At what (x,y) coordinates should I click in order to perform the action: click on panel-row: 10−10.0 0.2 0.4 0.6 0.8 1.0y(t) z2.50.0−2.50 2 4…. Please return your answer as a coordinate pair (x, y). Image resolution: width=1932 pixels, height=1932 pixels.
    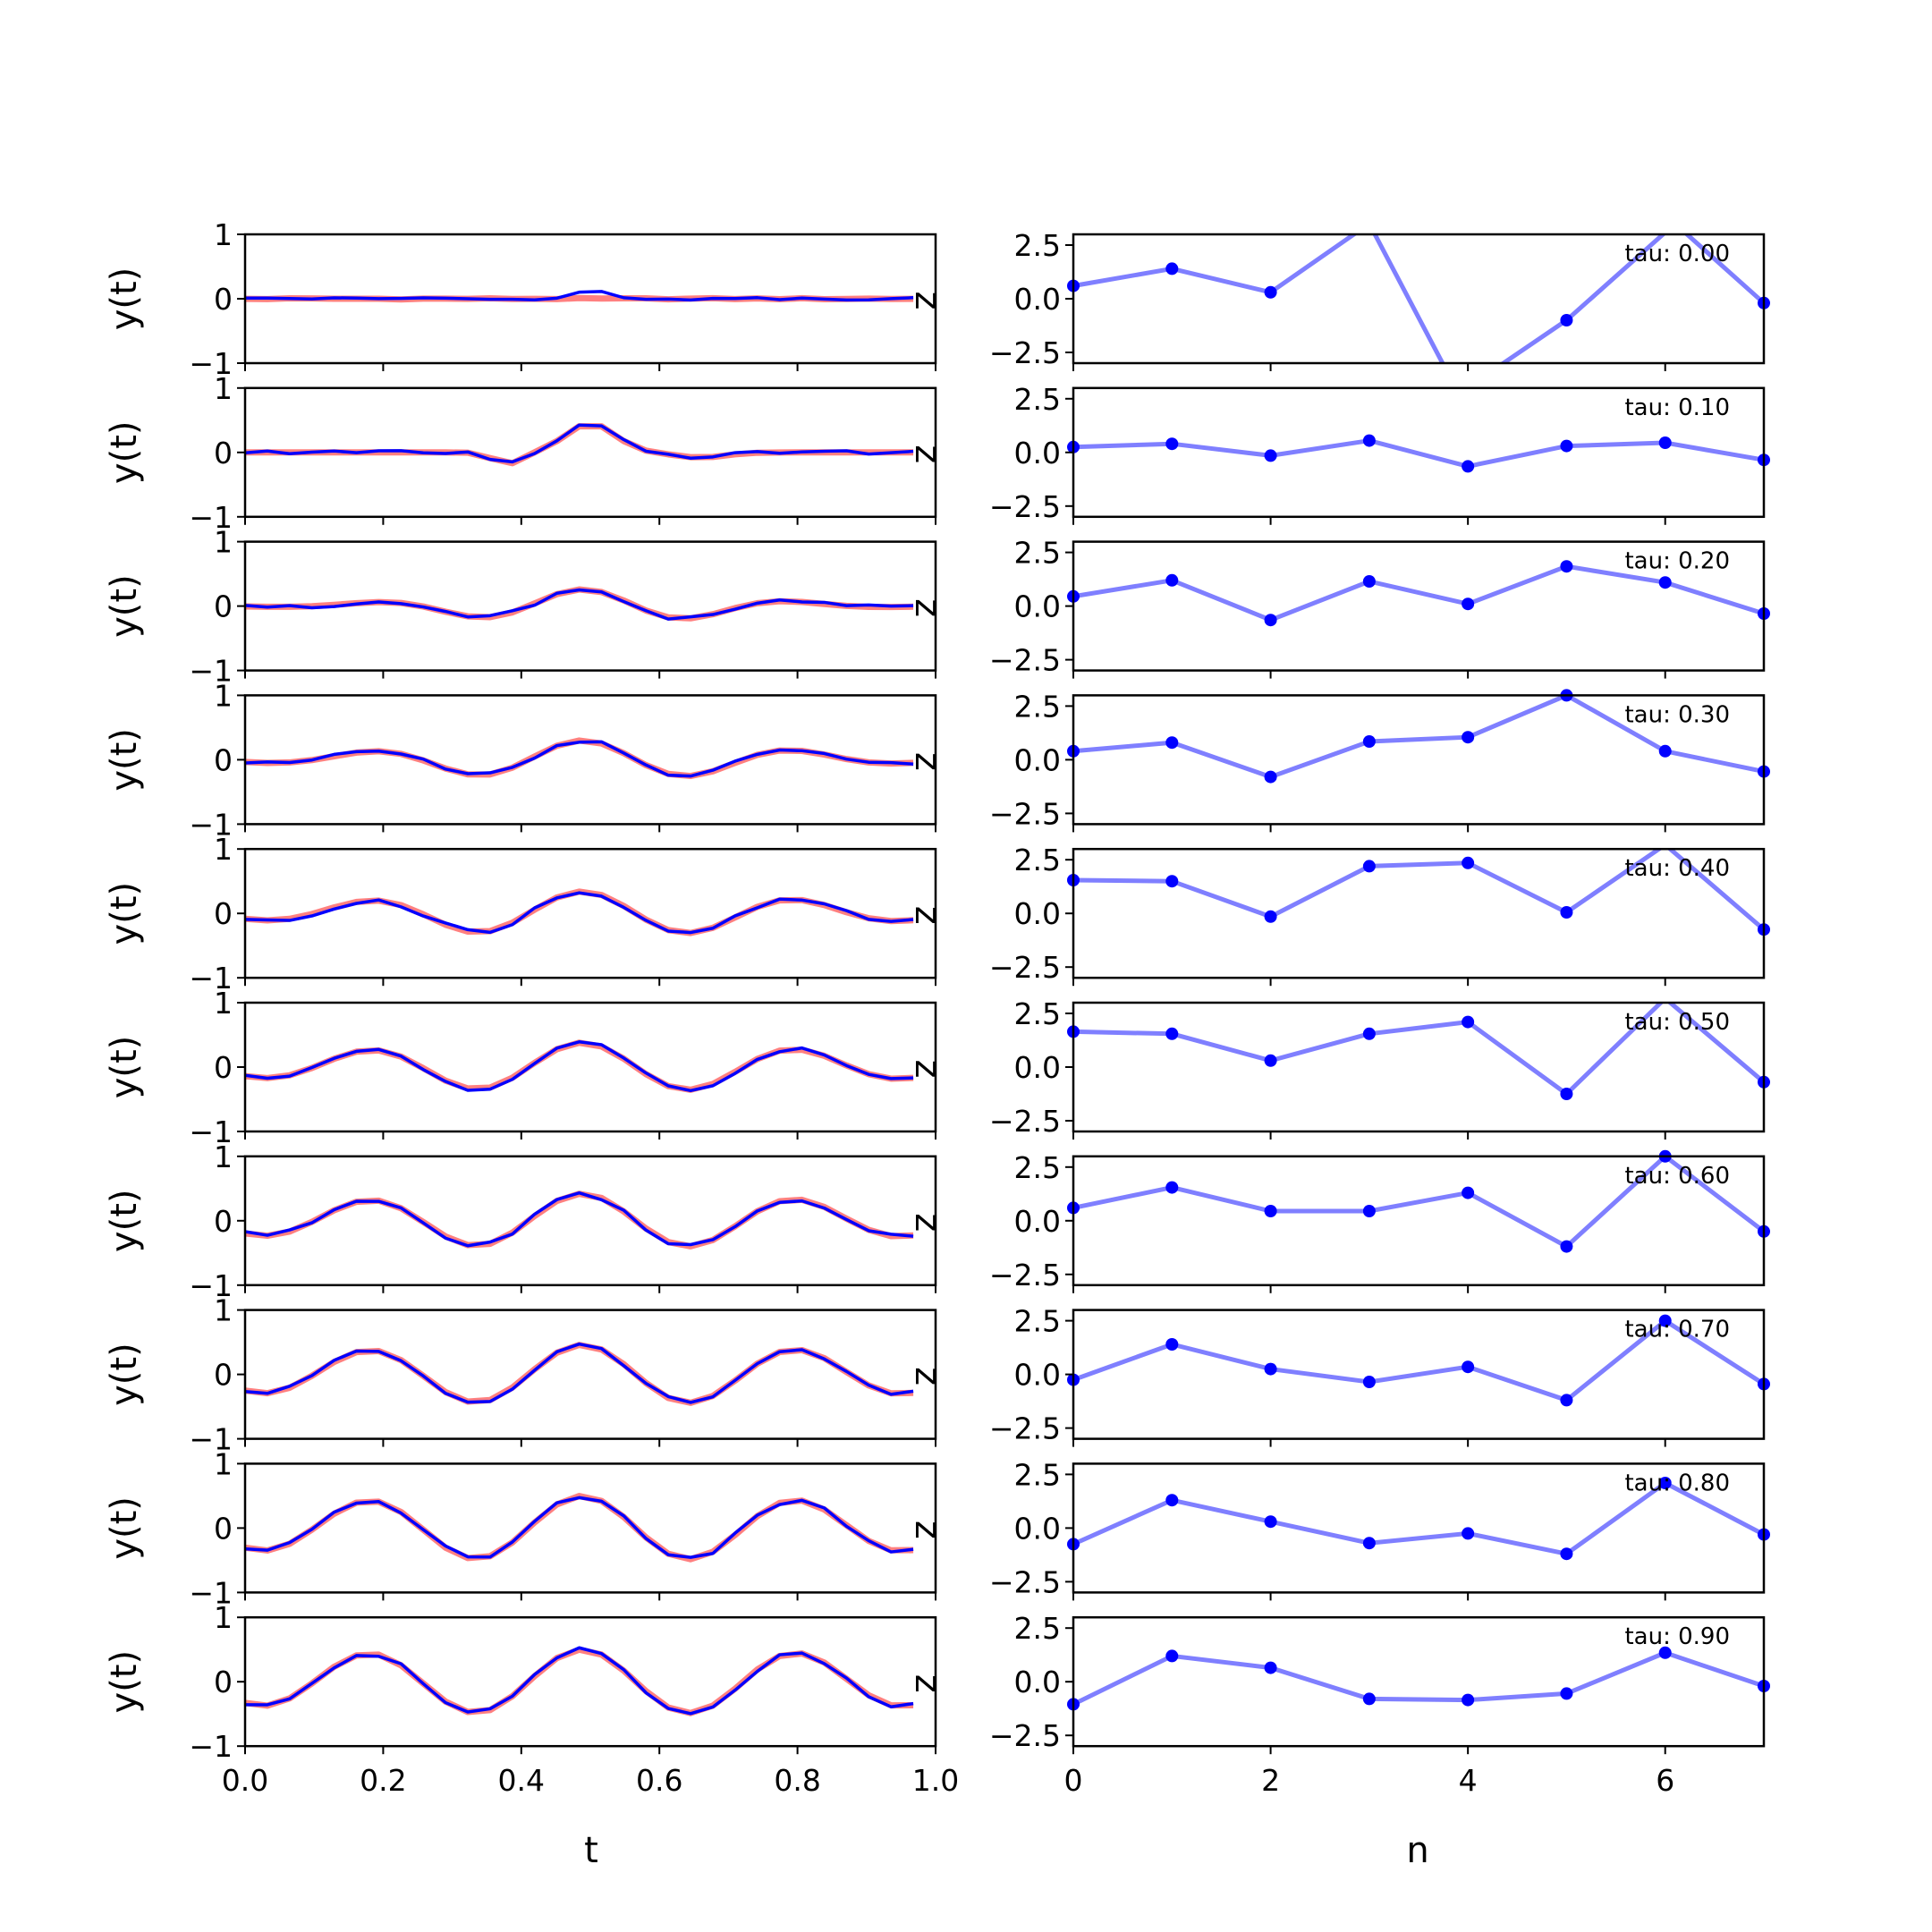
    Looking at the image, I should click on (937, 1699).